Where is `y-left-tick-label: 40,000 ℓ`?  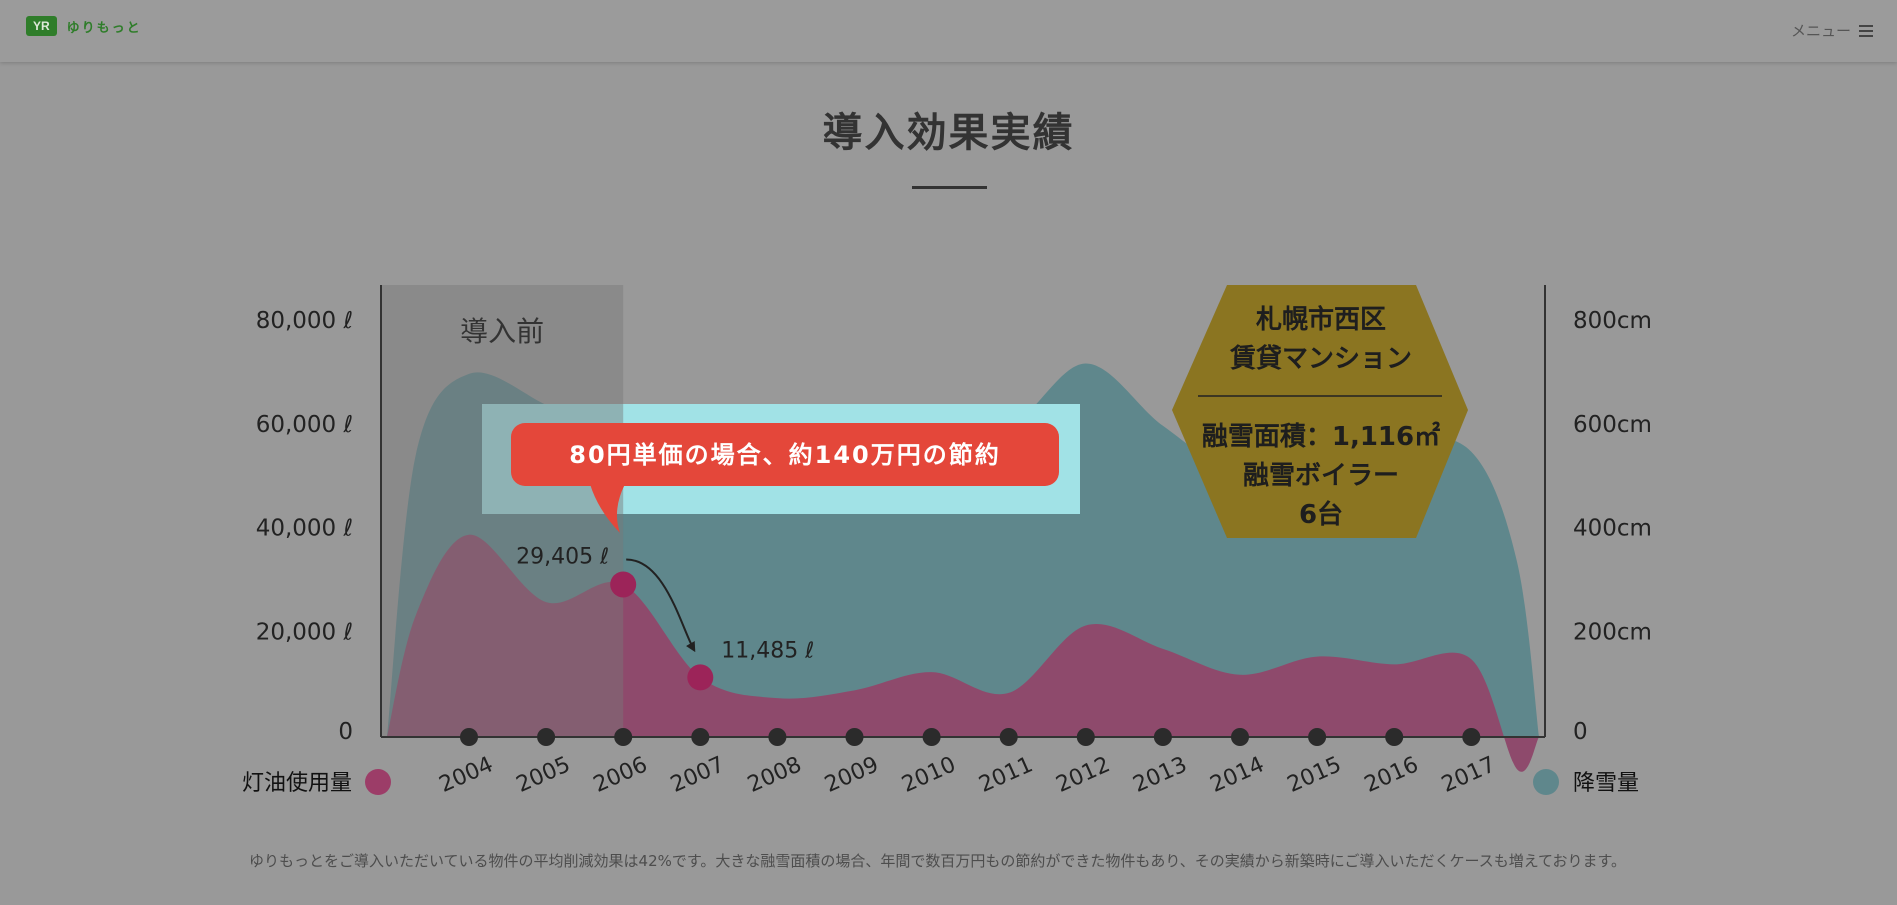 y-left-tick-label: 40,000 ℓ is located at coordinates (304, 529).